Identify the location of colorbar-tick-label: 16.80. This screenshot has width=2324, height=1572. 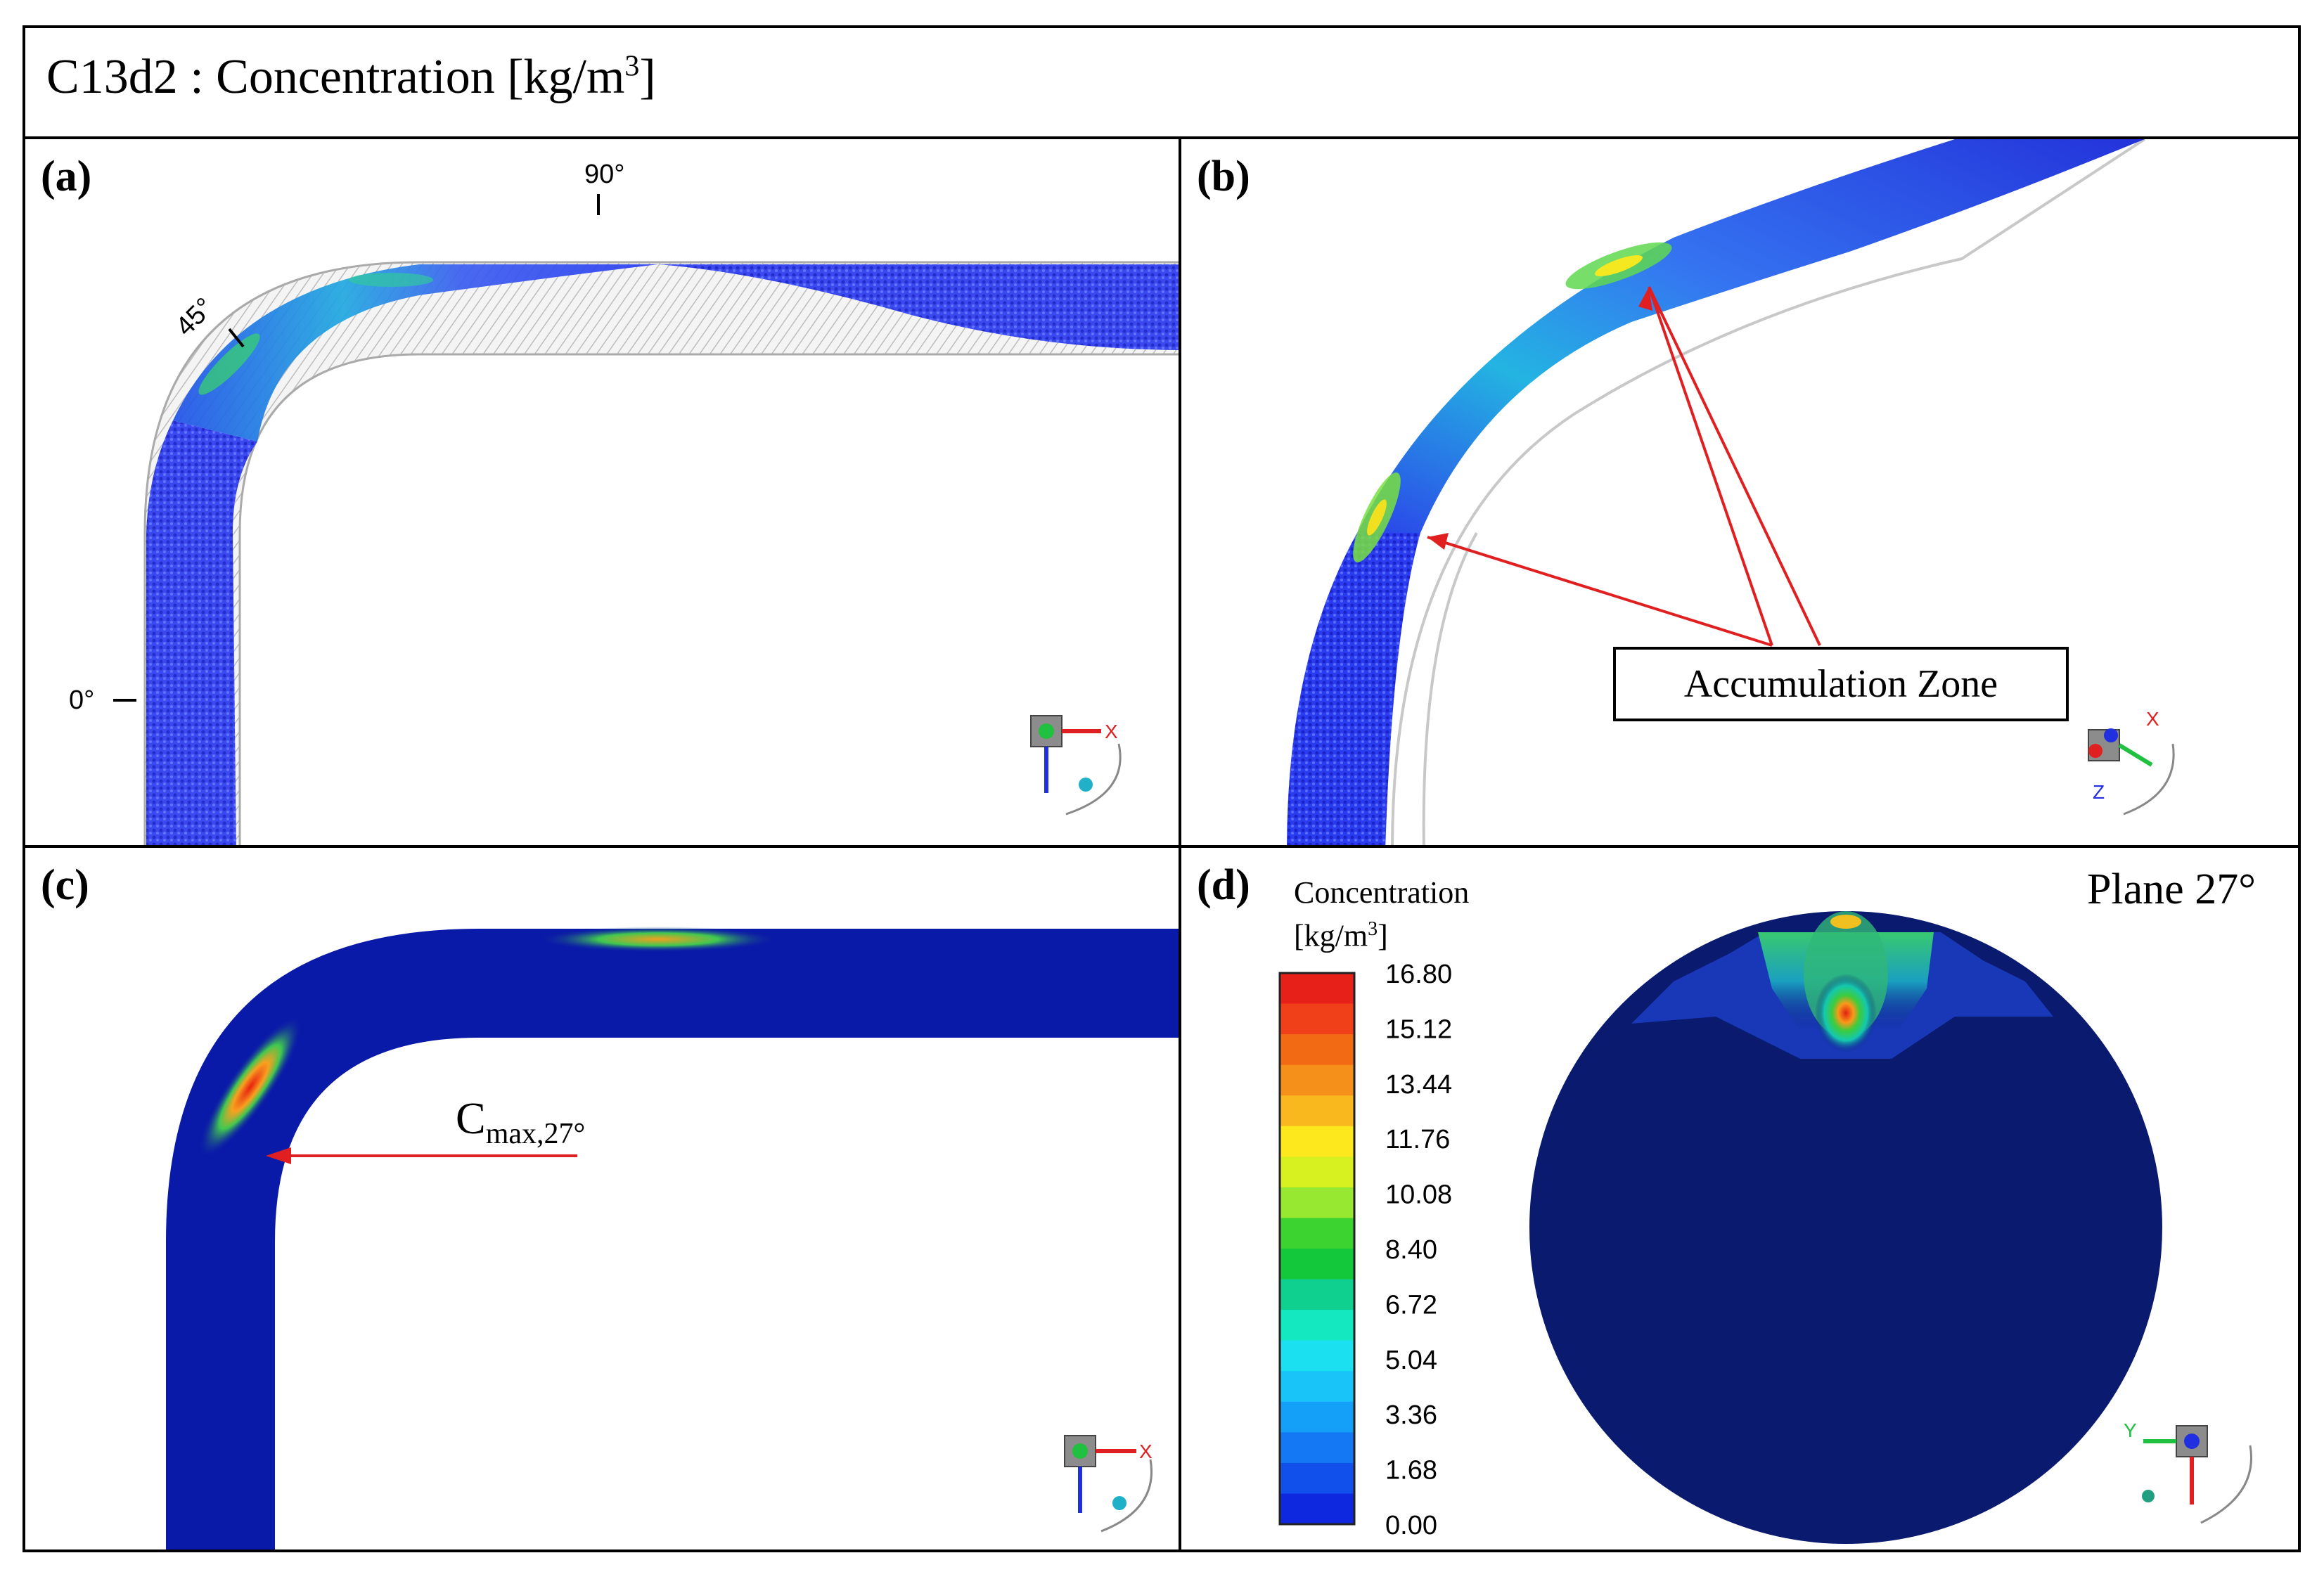
(1418, 974).